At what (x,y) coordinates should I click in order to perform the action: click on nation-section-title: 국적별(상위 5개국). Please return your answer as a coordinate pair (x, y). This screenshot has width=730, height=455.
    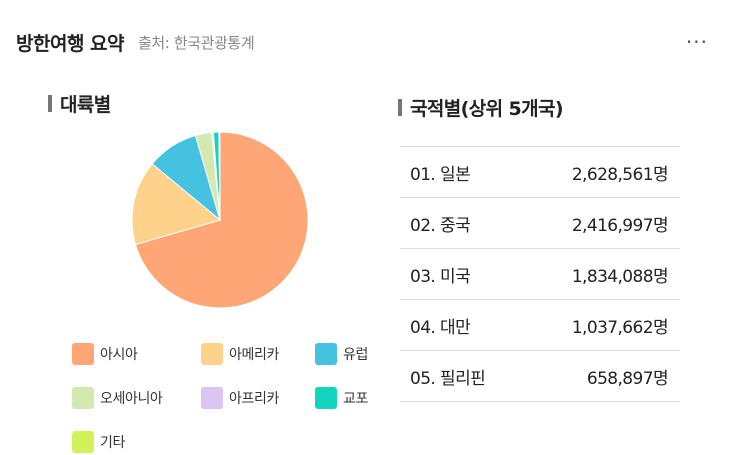
    Looking at the image, I should click on (481, 107).